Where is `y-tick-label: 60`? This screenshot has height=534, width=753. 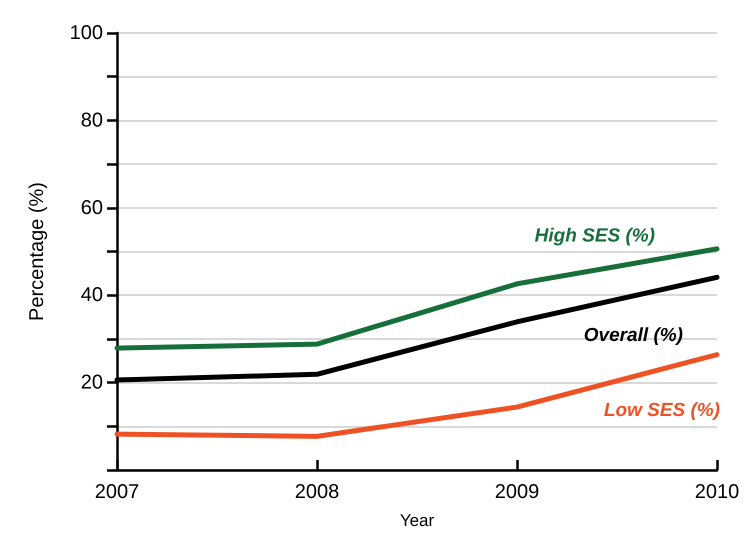 y-tick-label: 60 is located at coordinates (91, 207).